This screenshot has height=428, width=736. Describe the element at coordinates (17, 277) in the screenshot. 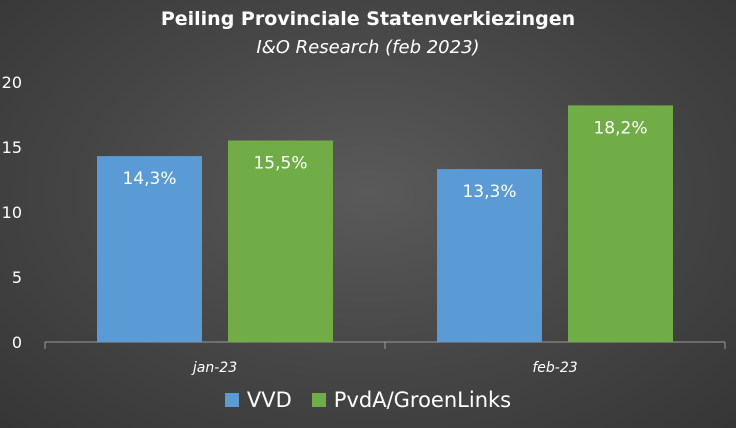

I see `y-tick-label: 5` at that location.